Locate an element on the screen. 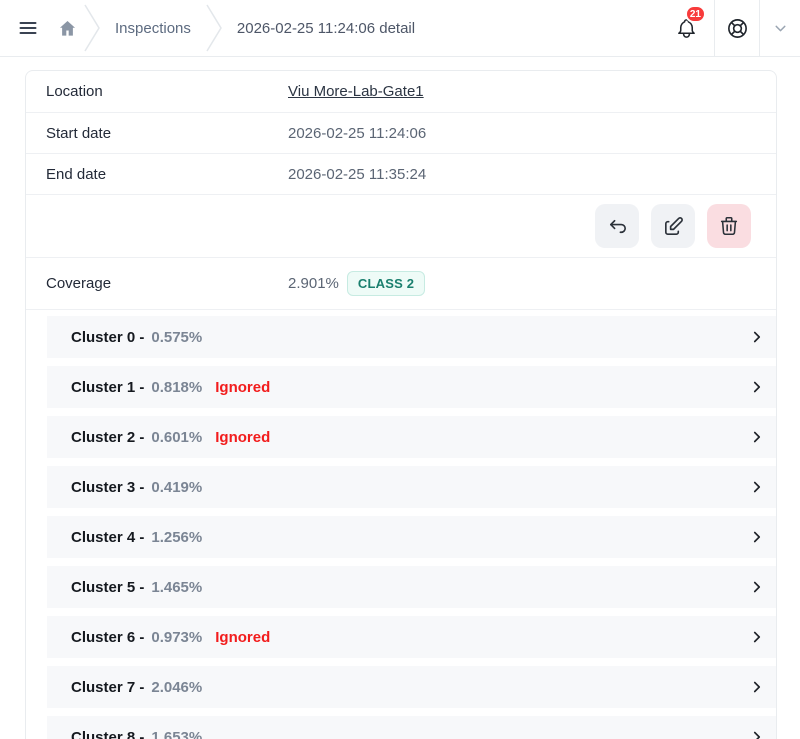  cluster-name: Cluster 2 - is located at coordinates (108, 437).